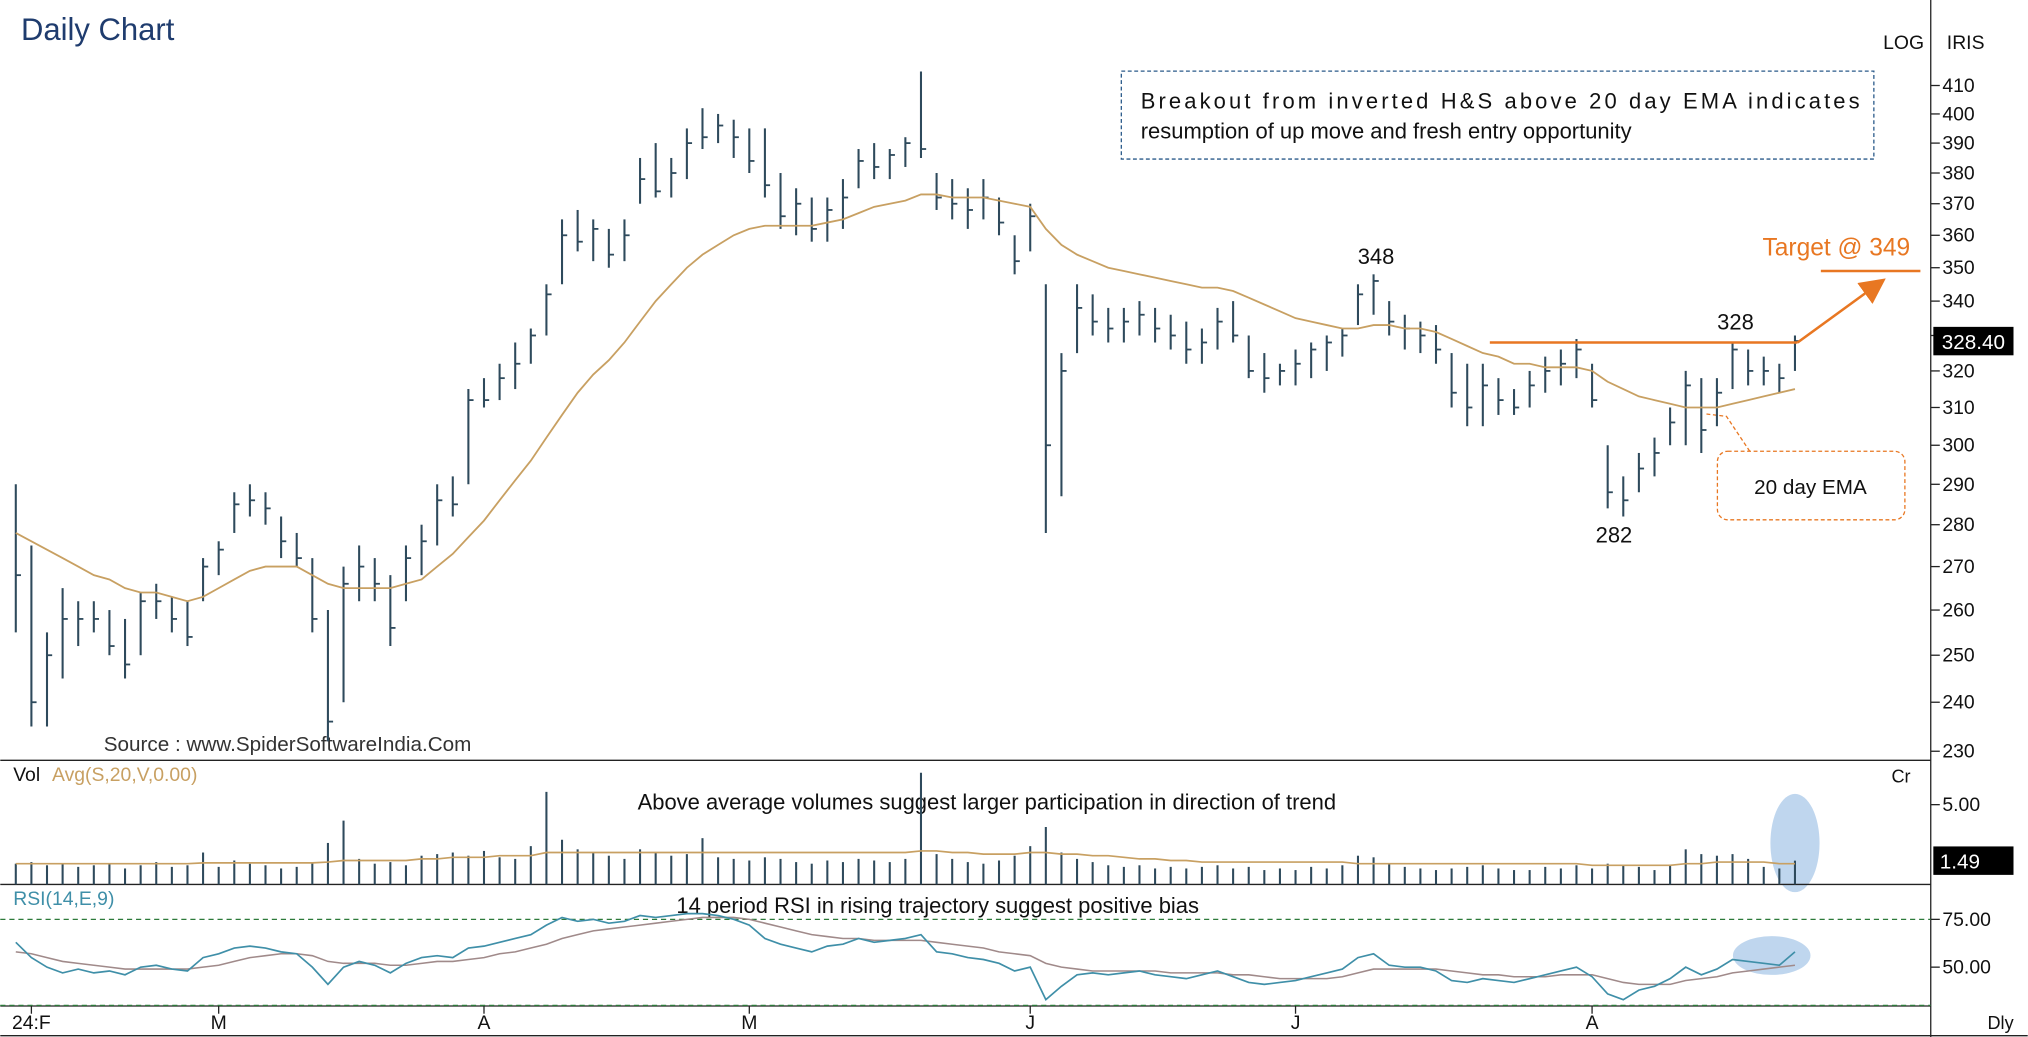 The image size is (2028, 1037). What do you see at coordinates (1497, 115) in the screenshot?
I see `note-box` at bounding box center [1497, 115].